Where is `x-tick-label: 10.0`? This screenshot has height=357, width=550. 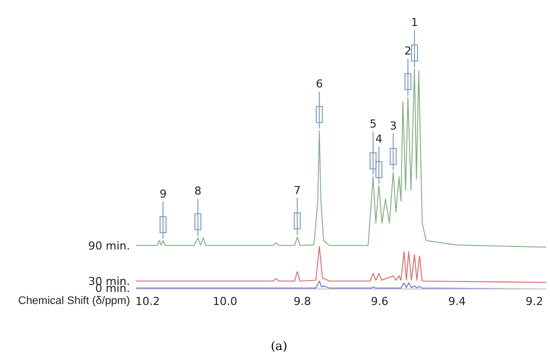 x-tick-label: 10.0 is located at coordinates (225, 301).